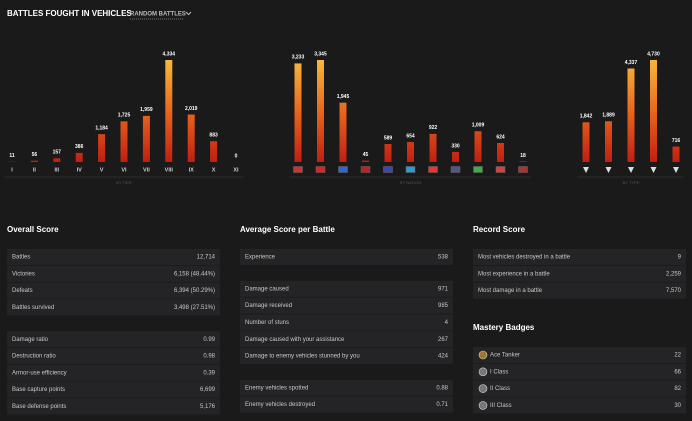 The image size is (692, 421). Describe the element at coordinates (388, 138) in the screenshot. I see `value-label: 589` at that location.